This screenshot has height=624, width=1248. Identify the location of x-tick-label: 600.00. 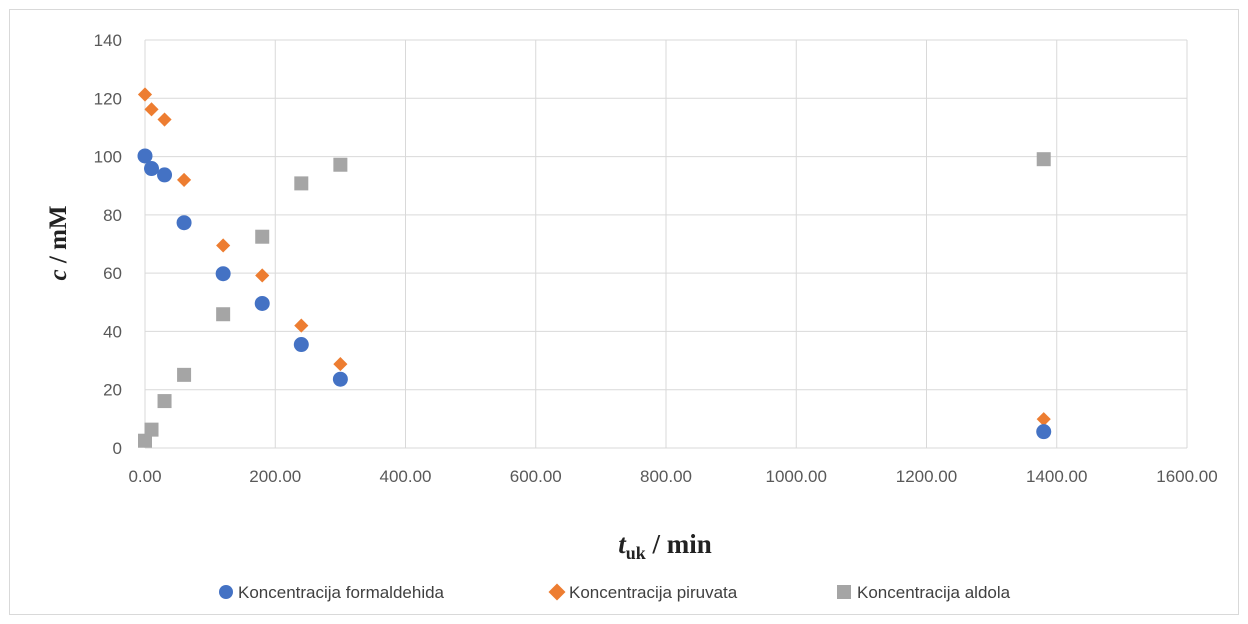
(536, 476).